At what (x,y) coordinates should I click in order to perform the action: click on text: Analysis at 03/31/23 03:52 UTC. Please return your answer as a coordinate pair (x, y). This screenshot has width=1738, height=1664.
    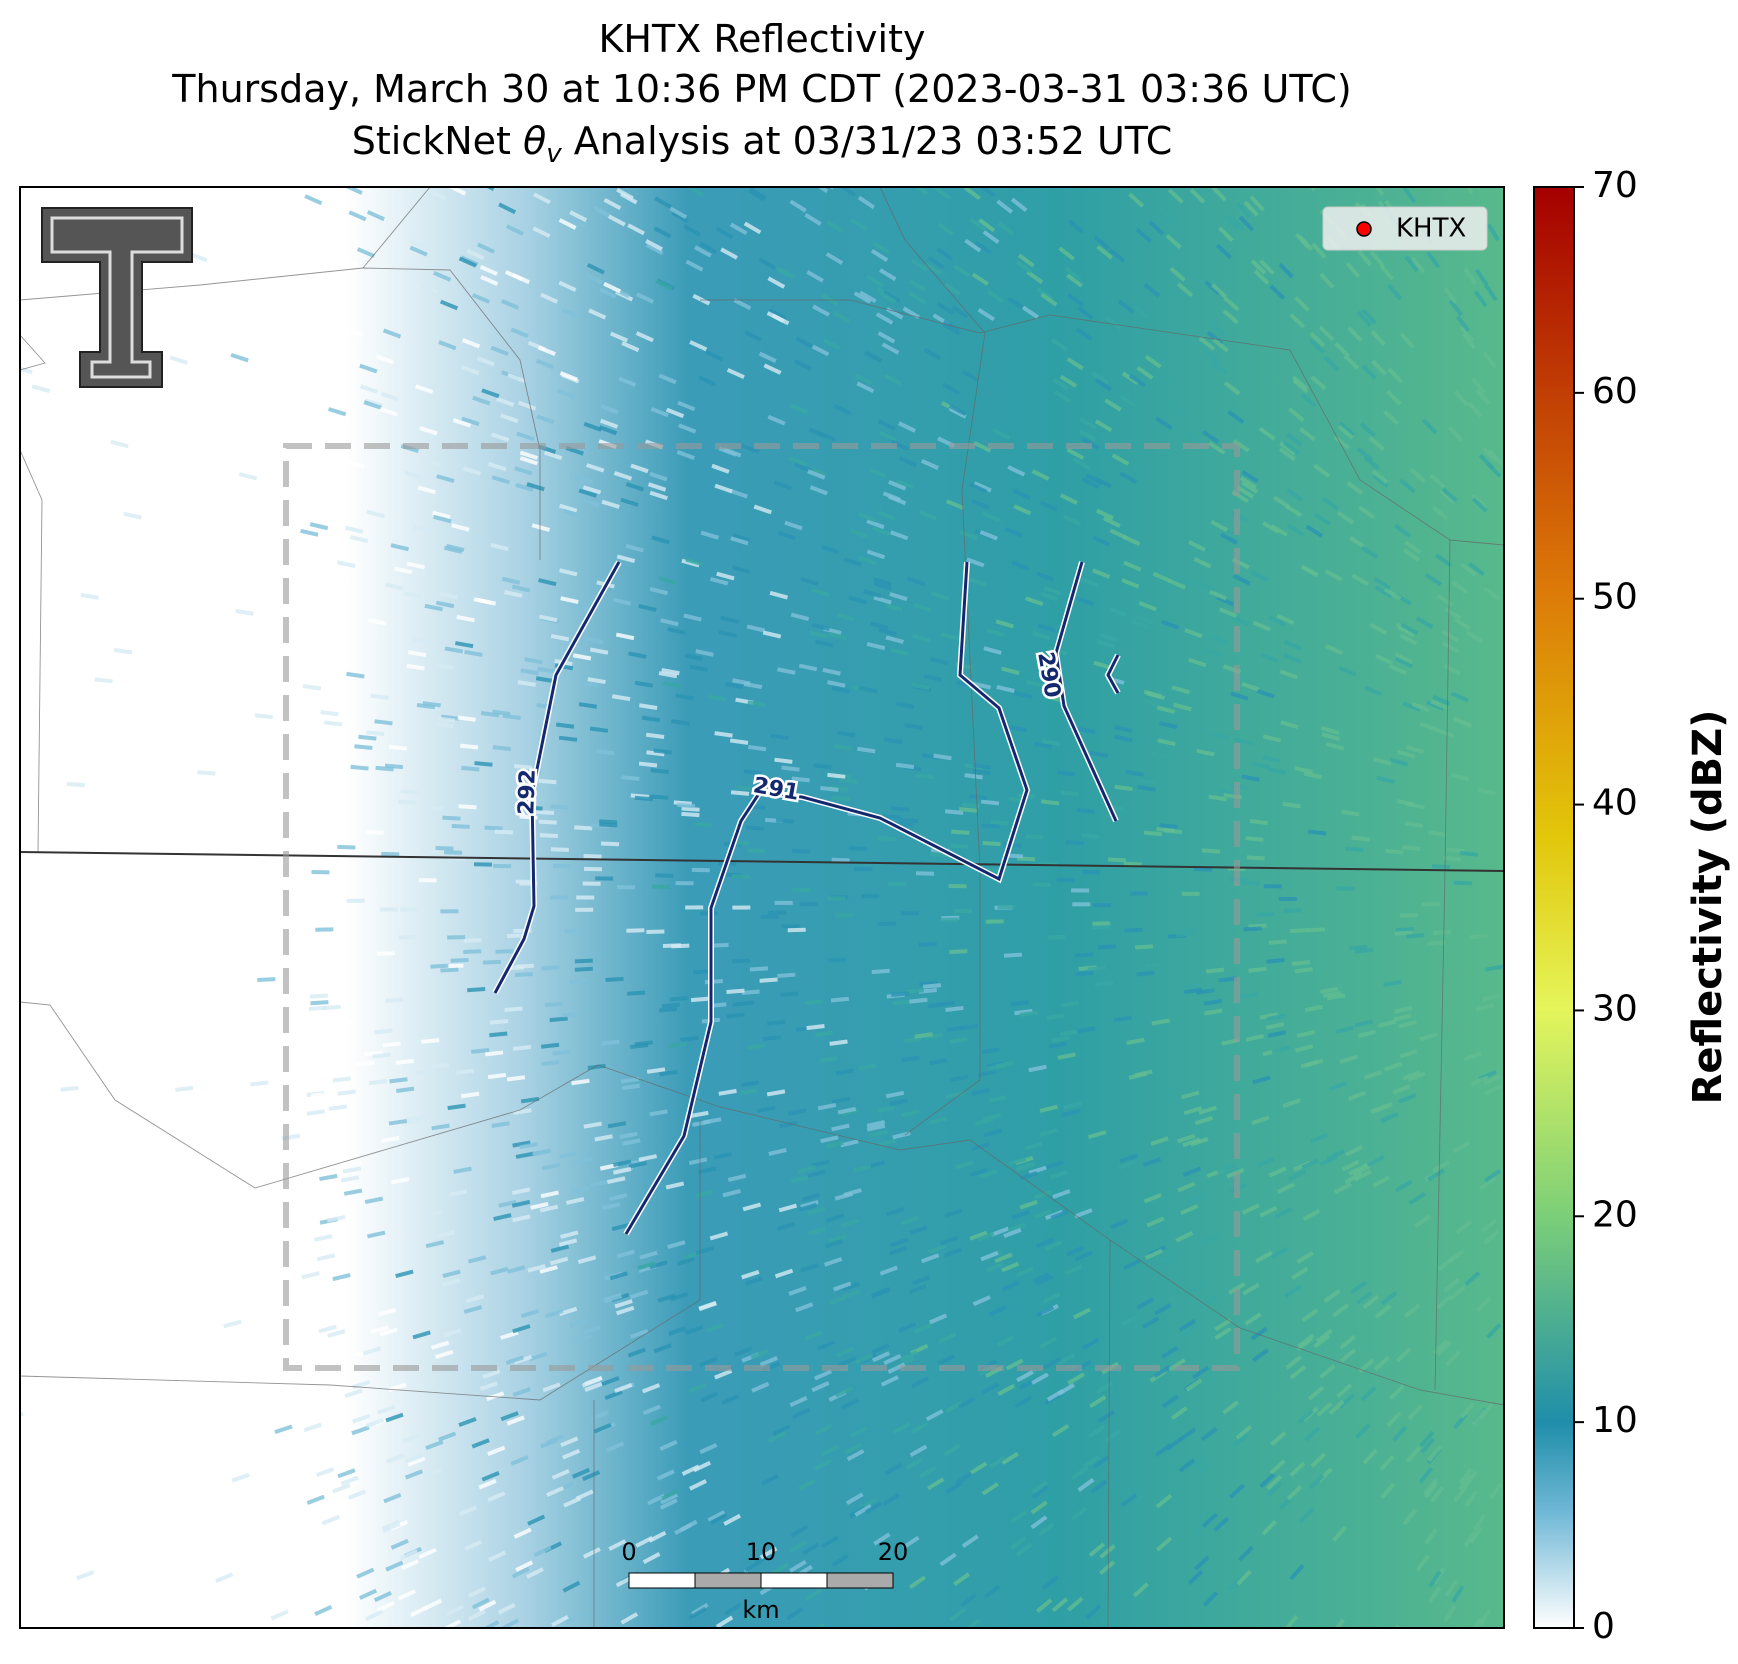
    Looking at the image, I should click on (867, 141).